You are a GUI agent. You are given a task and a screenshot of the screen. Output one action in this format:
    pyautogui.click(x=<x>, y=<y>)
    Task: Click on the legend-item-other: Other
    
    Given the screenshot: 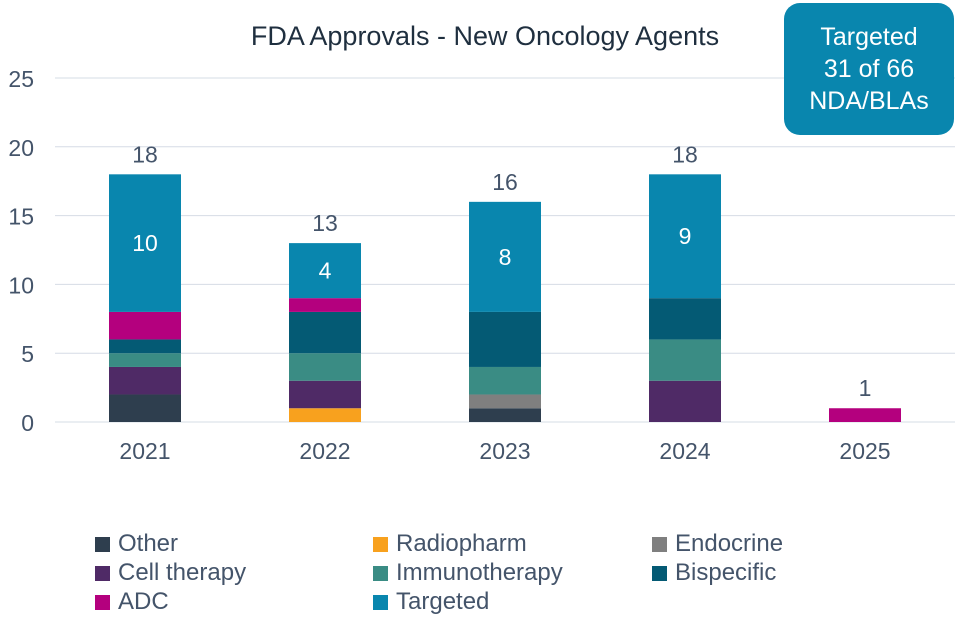 What is the action you would take?
    pyautogui.click(x=136, y=544)
    